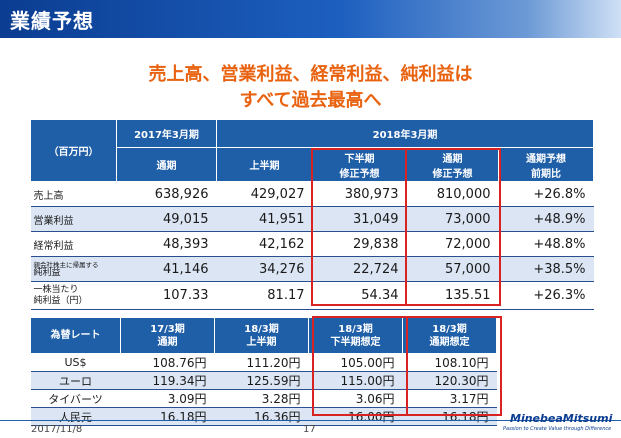  I want to click on currency-label: ユーロ, so click(75, 380).